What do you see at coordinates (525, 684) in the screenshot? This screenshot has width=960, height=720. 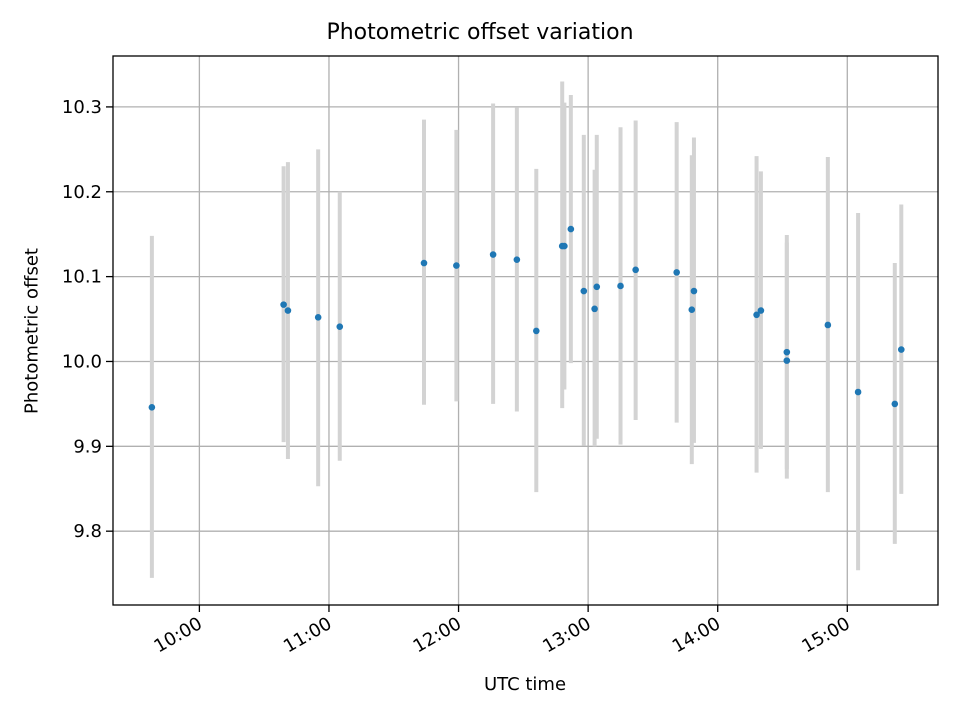 I see `x-axis-label: UTC time` at bounding box center [525, 684].